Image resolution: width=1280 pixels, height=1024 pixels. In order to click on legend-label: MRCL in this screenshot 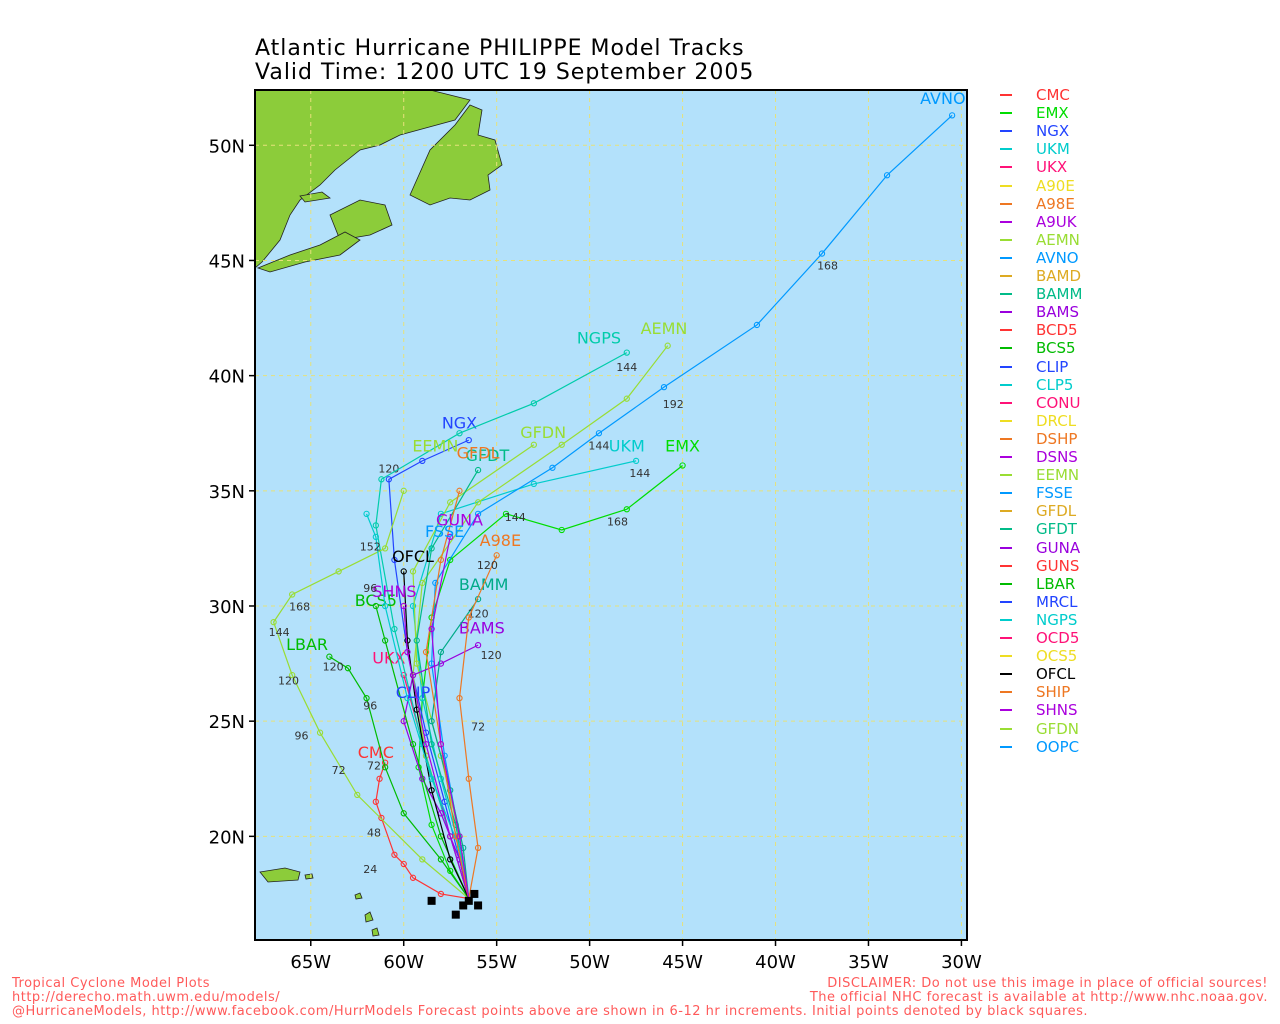, I will do `click(1057, 601)`.